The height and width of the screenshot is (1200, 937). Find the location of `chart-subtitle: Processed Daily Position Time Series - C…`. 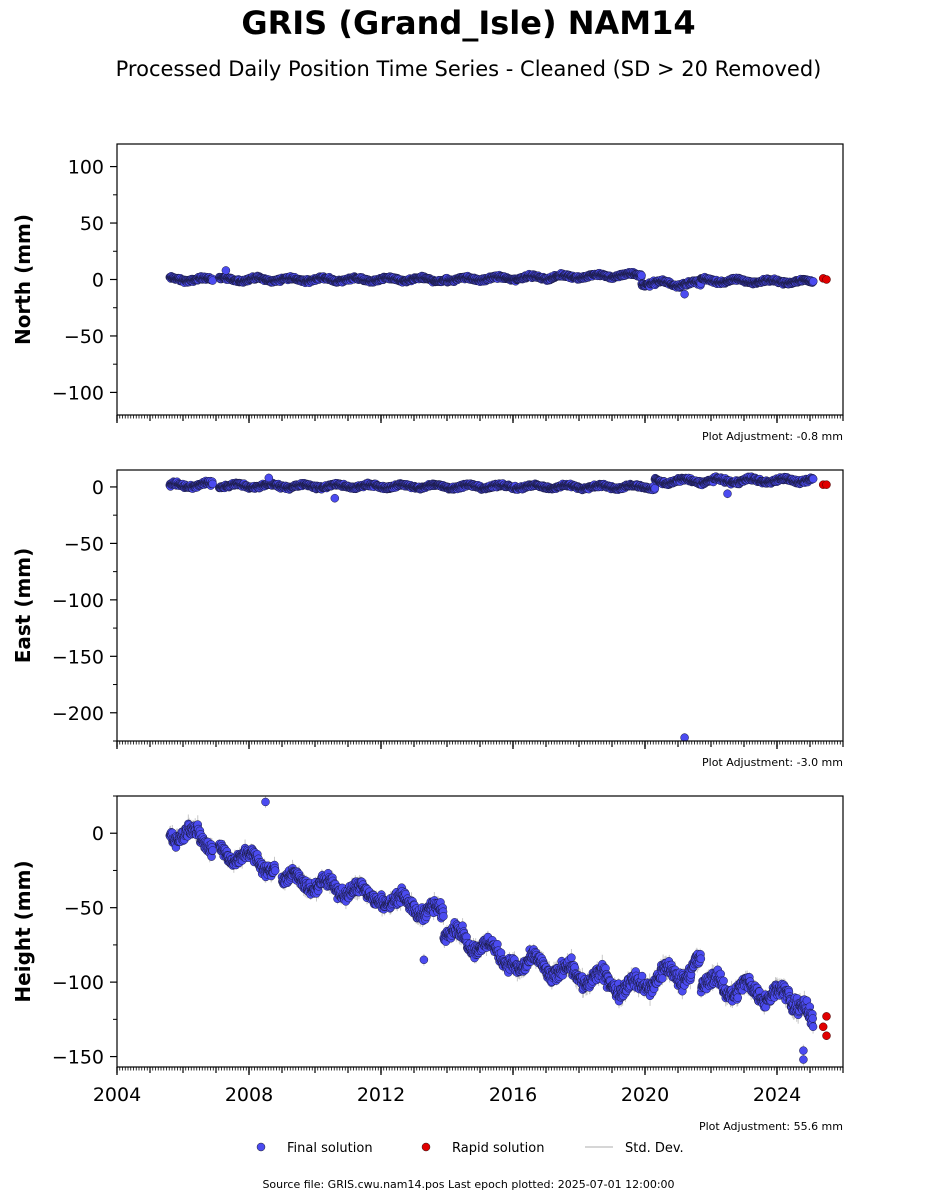

chart-subtitle: Processed Daily Position Time Series - C… is located at coordinates (468, 69).